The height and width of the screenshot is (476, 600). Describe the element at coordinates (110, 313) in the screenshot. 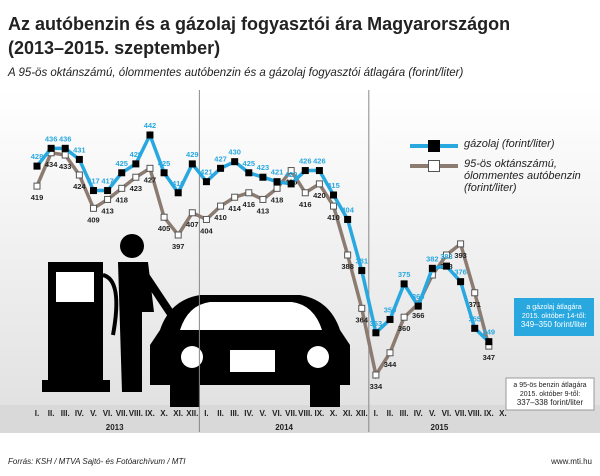

I see `pump` at that location.